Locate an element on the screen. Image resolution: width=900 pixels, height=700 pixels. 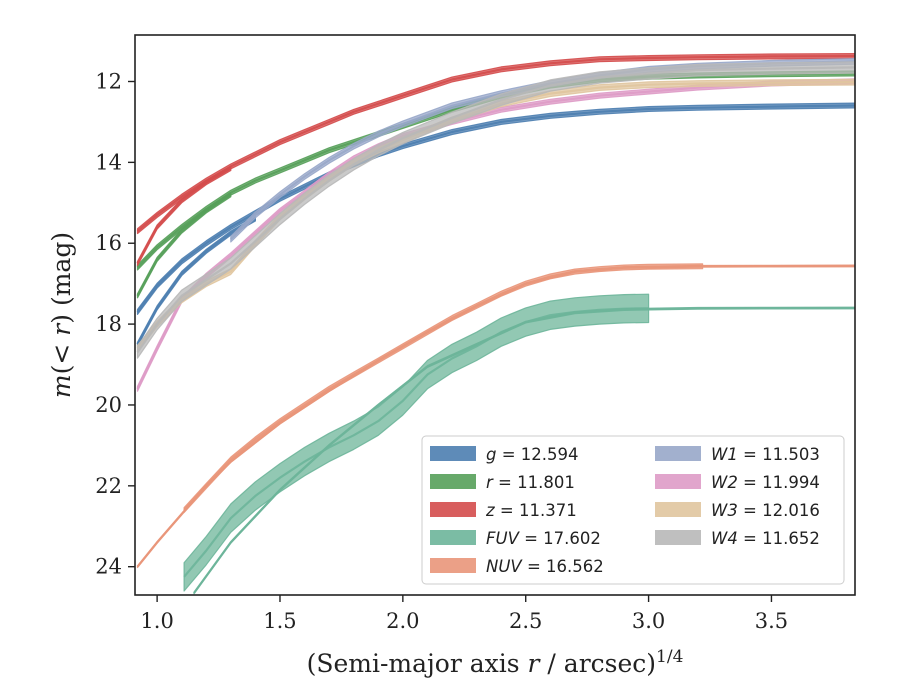
legend-label-2: z = 11.371 is located at coordinates (531, 510).